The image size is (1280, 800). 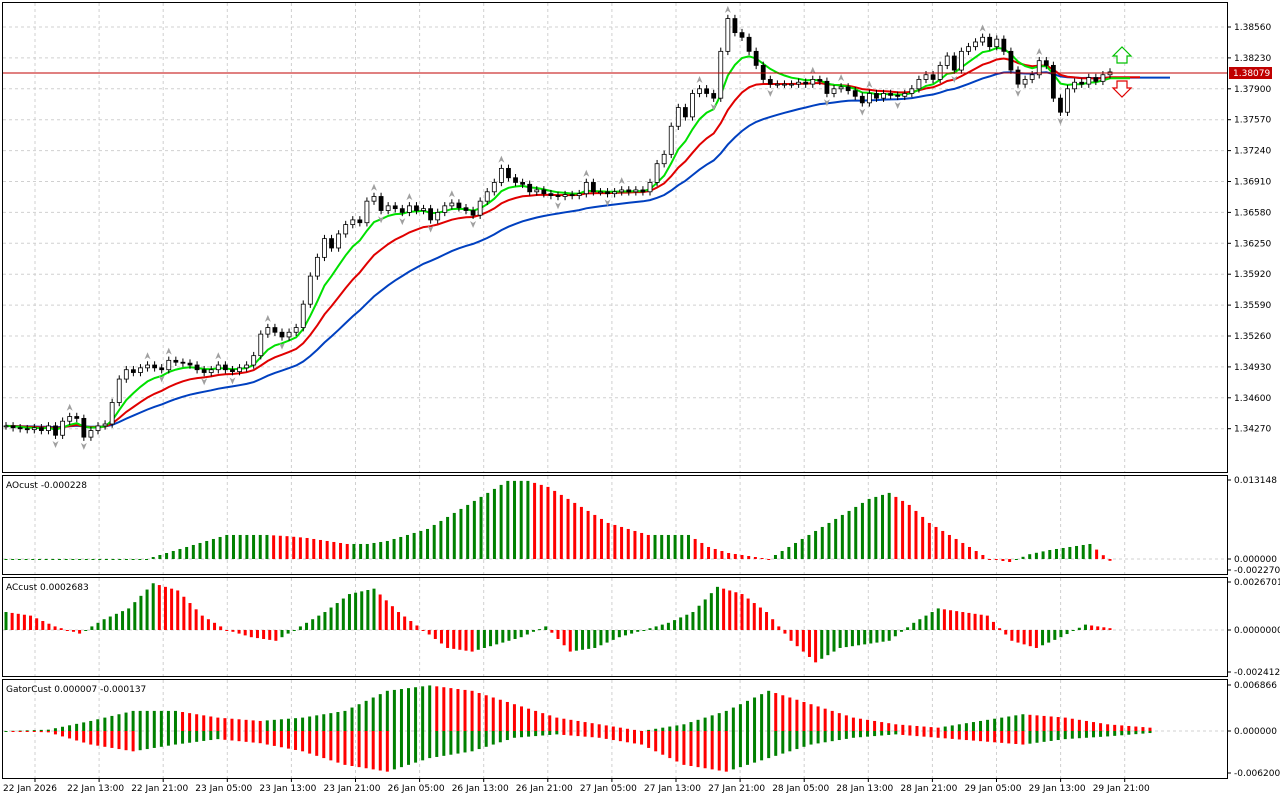 I want to click on x-tick-label: 26 Jan 13:00, so click(x=480, y=789).